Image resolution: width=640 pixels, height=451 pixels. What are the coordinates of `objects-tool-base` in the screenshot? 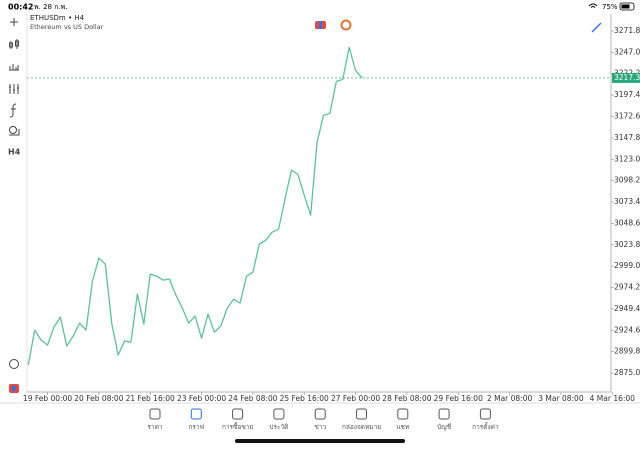 It's located at (14, 132).